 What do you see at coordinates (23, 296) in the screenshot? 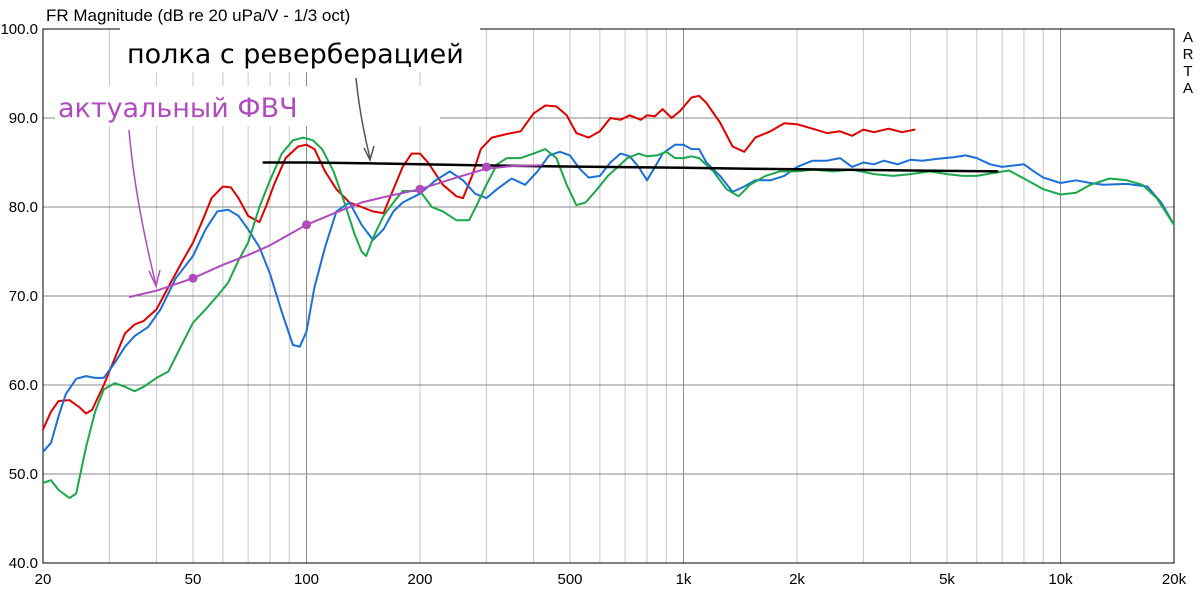
I see `y-tick-label: 70.0` at bounding box center [23, 296].